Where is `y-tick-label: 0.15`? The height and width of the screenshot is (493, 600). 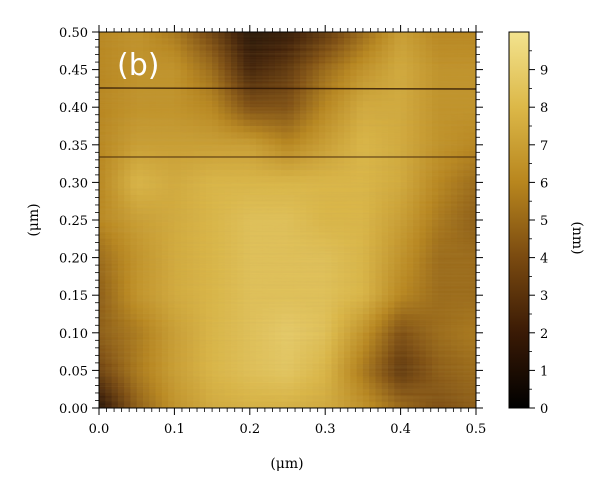 y-tick-label: 0.15 is located at coordinates (73, 296).